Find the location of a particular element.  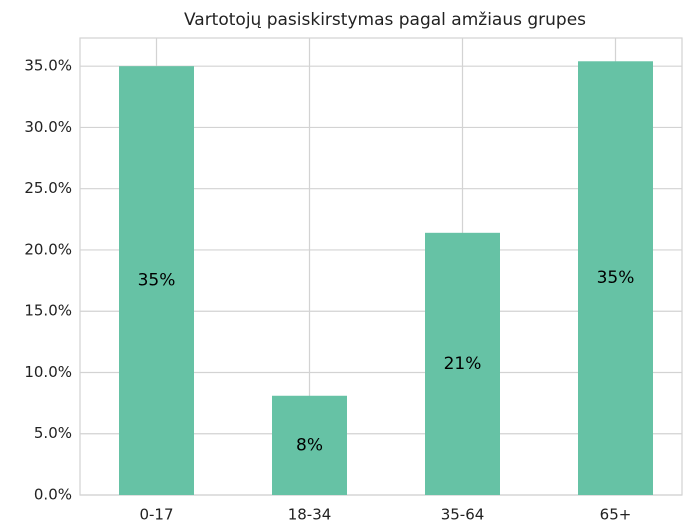

x-tick-label: 65+ is located at coordinates (616, 515).